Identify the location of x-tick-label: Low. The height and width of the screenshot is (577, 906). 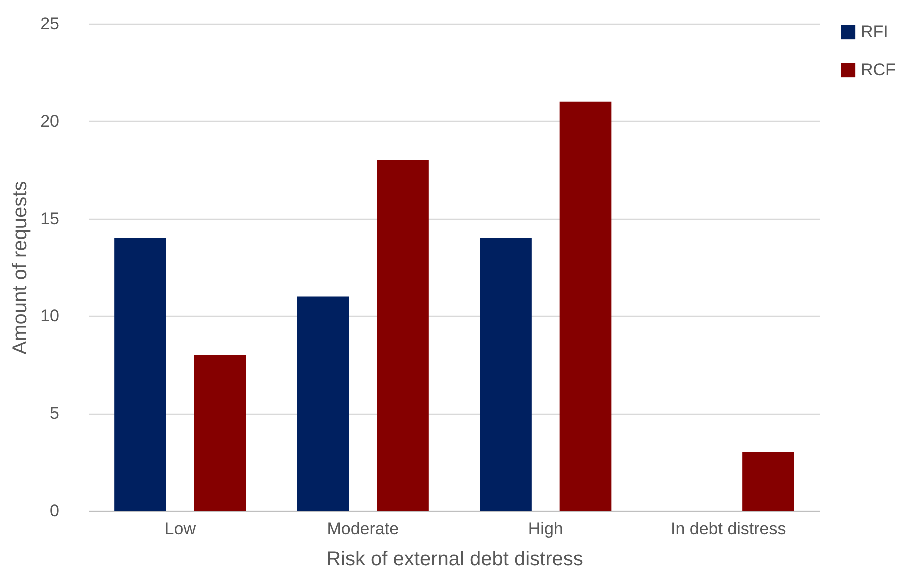
(180, 529).